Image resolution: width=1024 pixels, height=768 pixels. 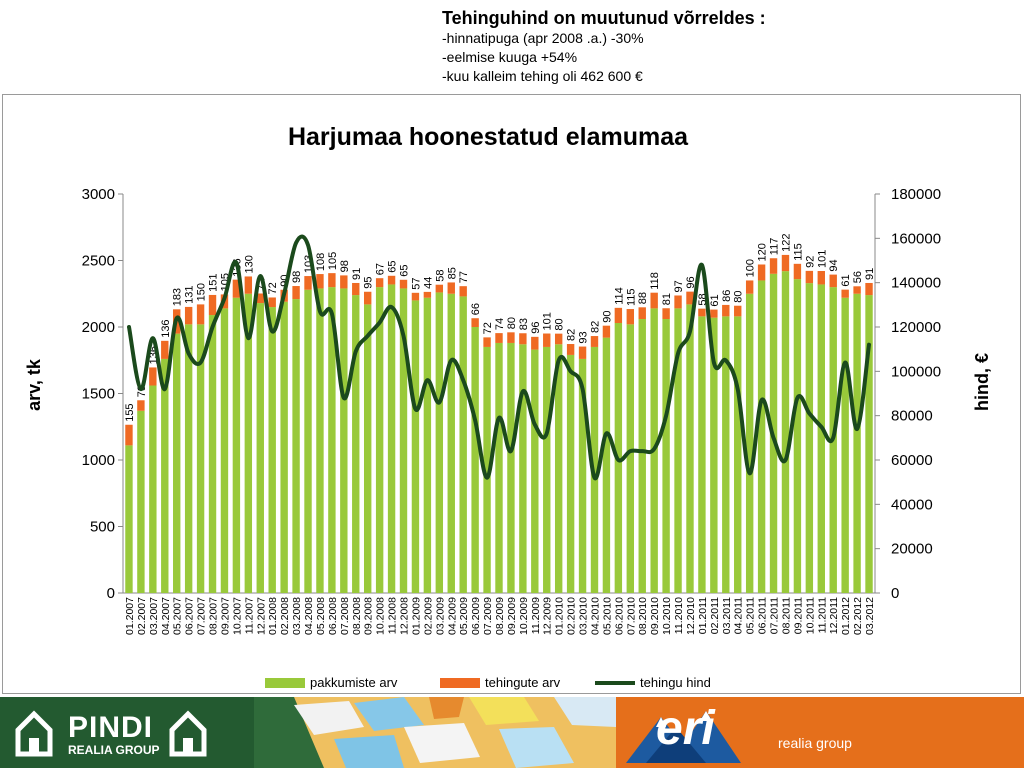 I want to click on annotation-heading: Tehinguhind on muutunud võrreldes :, so click(x=604, y=18).